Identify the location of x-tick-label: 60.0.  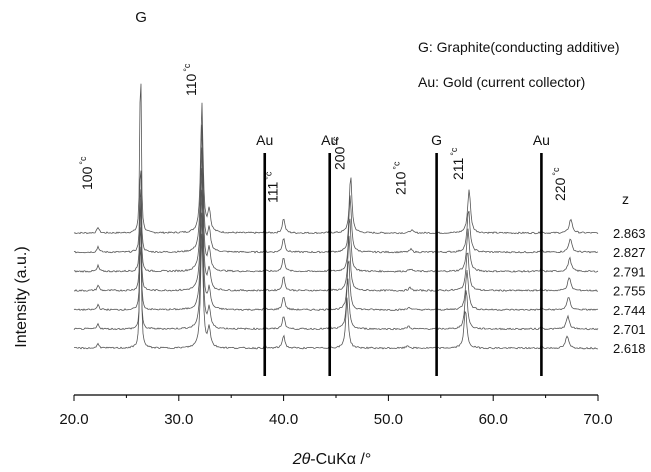
(493, 419).